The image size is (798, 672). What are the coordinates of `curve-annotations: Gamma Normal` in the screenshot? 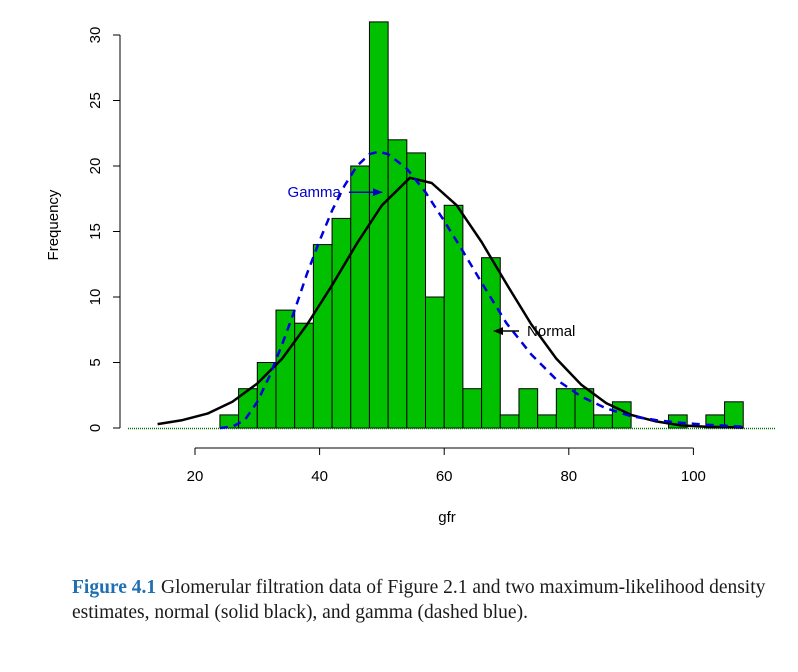 It's located at (432, 262).